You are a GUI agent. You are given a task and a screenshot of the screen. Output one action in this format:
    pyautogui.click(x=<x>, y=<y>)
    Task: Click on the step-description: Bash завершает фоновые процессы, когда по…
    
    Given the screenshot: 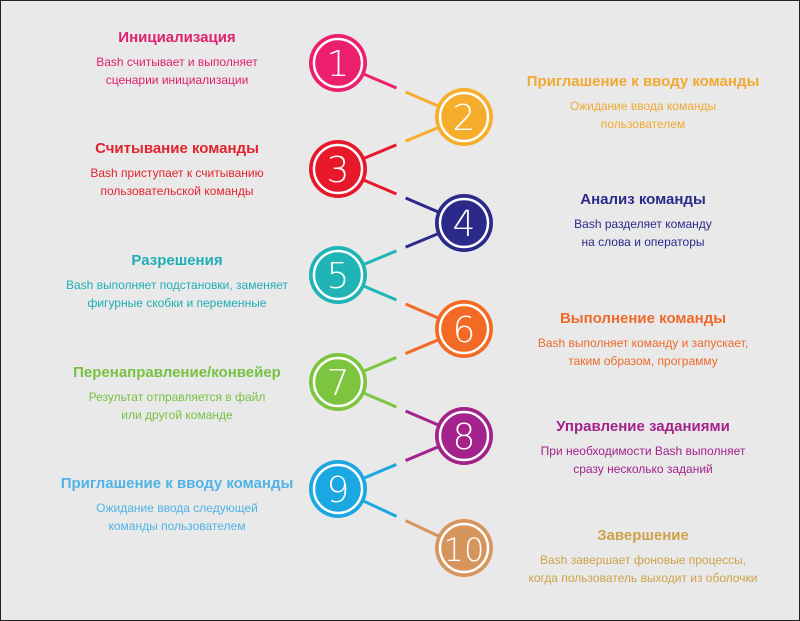 What is the action you would take?
    pyautogui.click(x=643, y=569)
    